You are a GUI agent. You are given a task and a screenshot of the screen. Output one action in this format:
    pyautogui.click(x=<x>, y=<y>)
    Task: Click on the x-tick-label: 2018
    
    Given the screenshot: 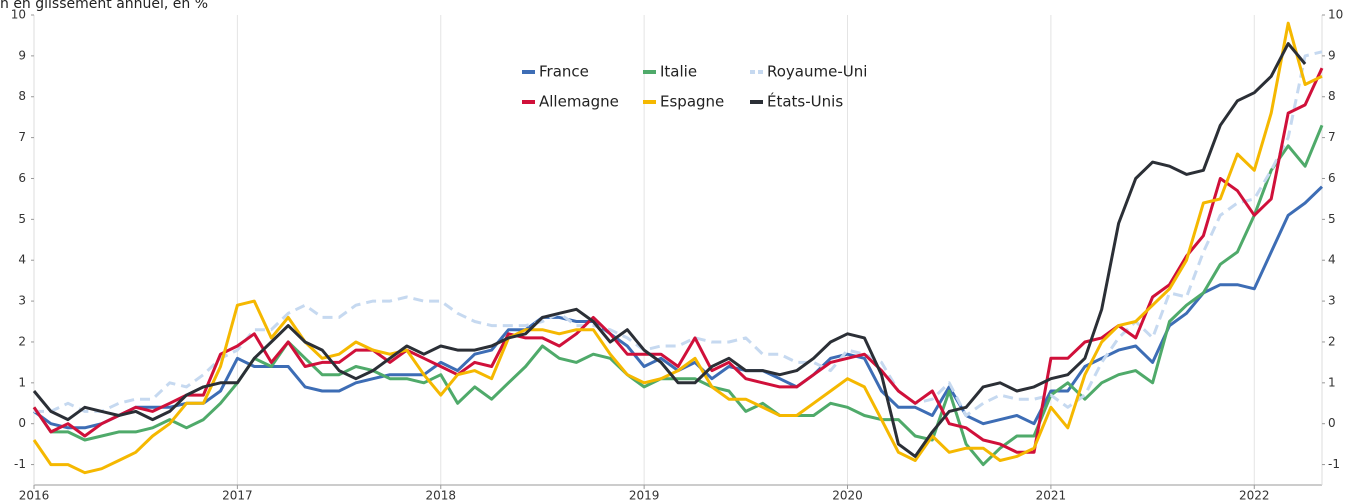 What is the action you would take?
    pyautogui.click(x=440, y=496)
    